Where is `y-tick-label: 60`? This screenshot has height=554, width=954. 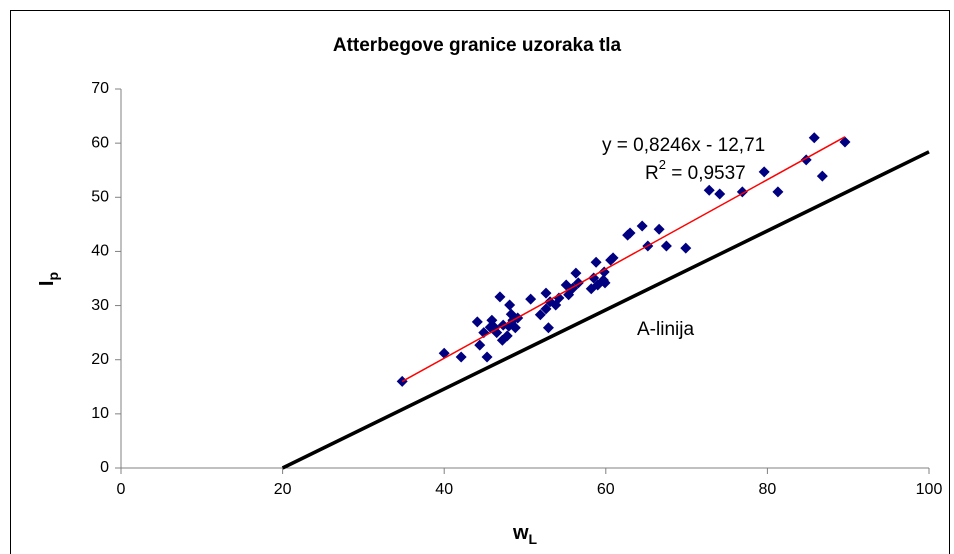
y-tick-label: 60 is located at coordinates (100, 142).